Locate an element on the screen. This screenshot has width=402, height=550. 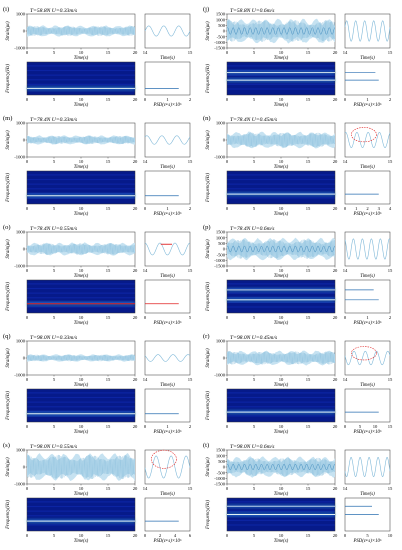
highlight-ellipse is located at coordinates (363, 135).